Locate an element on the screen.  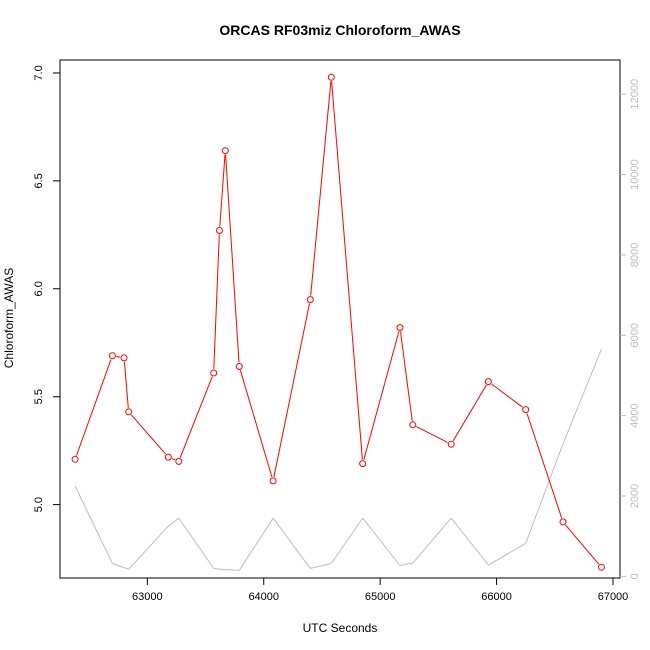
y-axis-right: 0 2000 4000 6000 8000 10000 12000 is located at coordinates (630, 329).